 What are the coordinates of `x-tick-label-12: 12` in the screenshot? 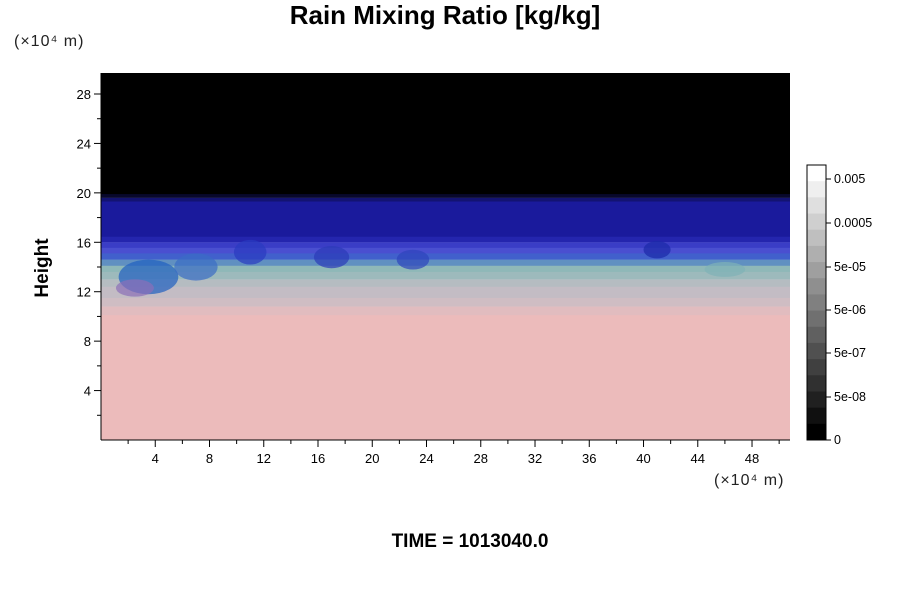 It's located at (264, 458).